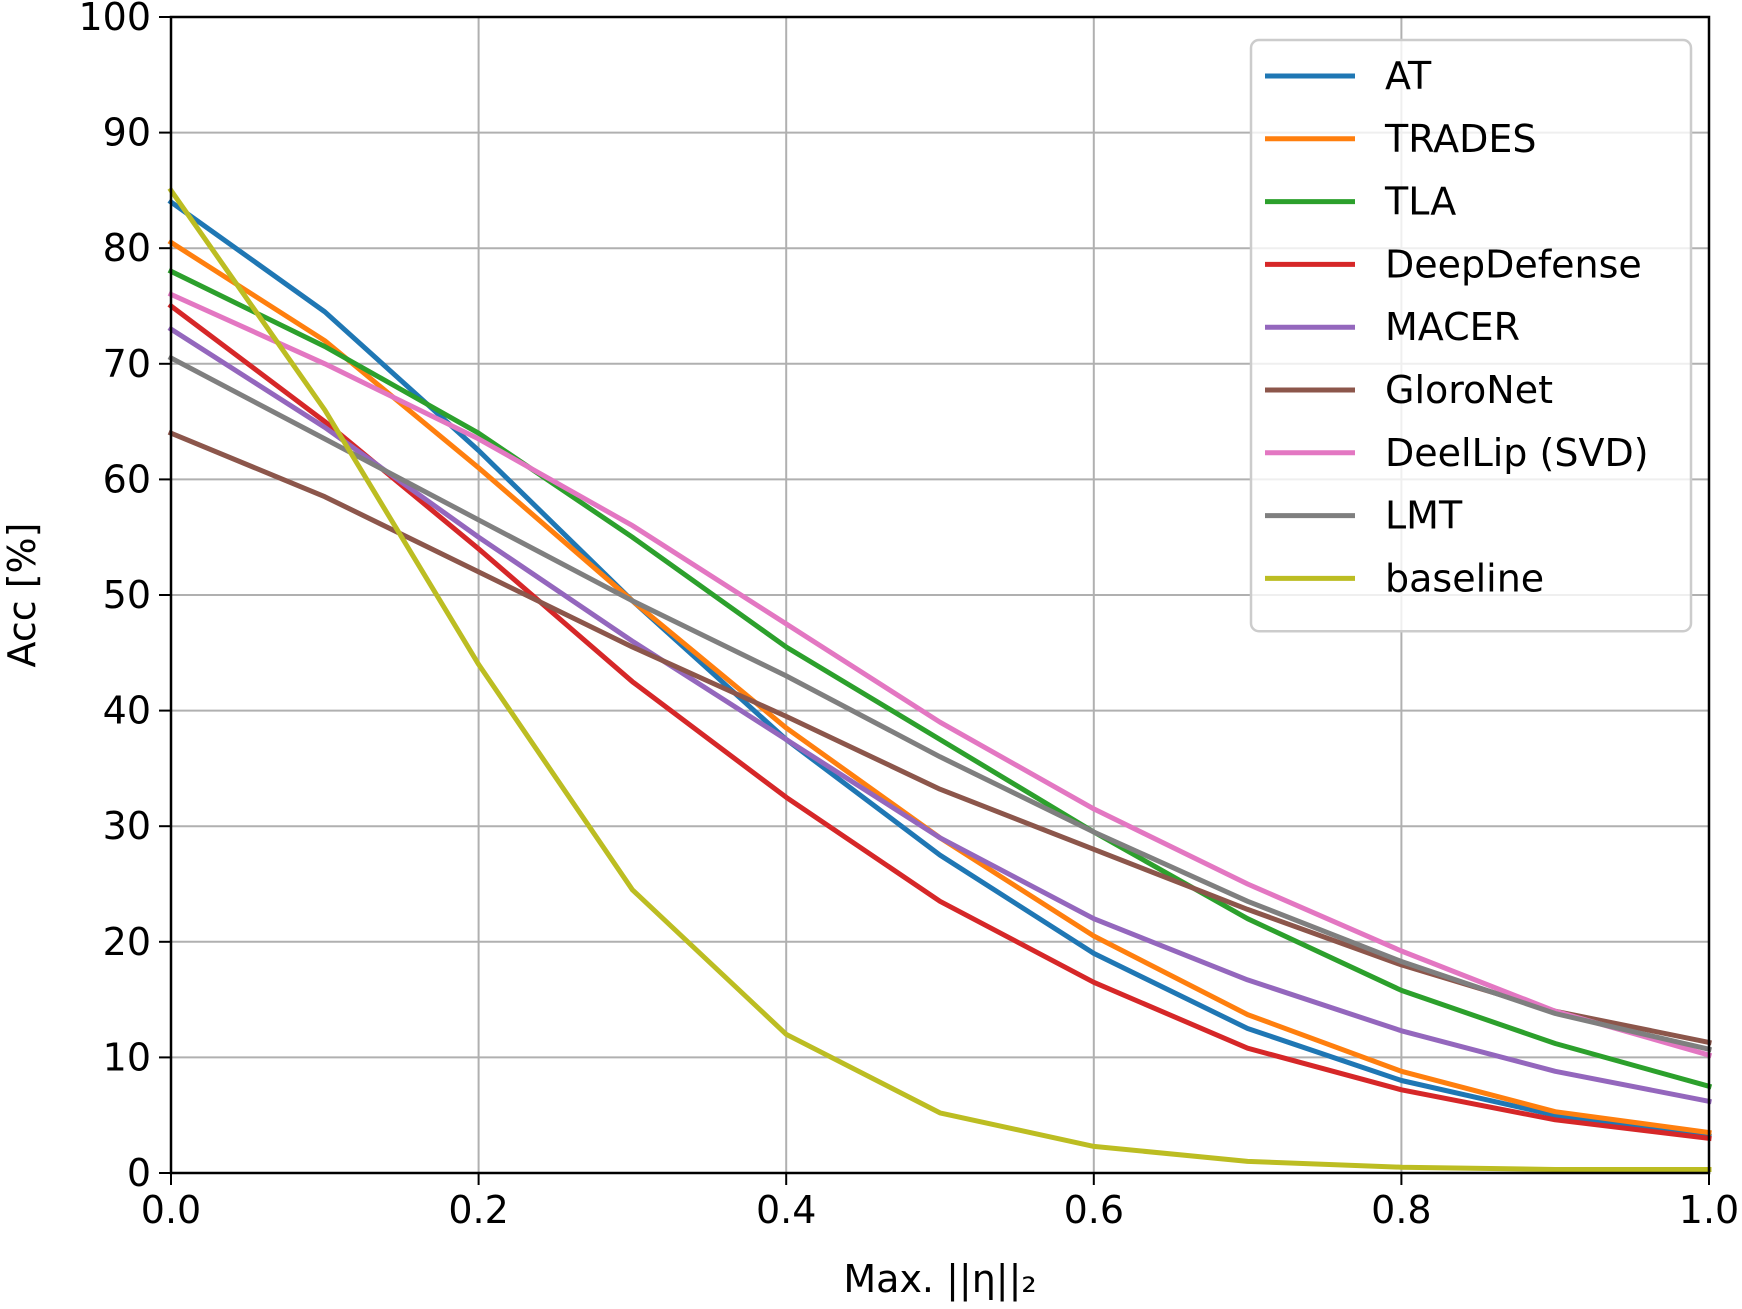  I want to click on x-tick-label: 0.0, so click(171, 1210).